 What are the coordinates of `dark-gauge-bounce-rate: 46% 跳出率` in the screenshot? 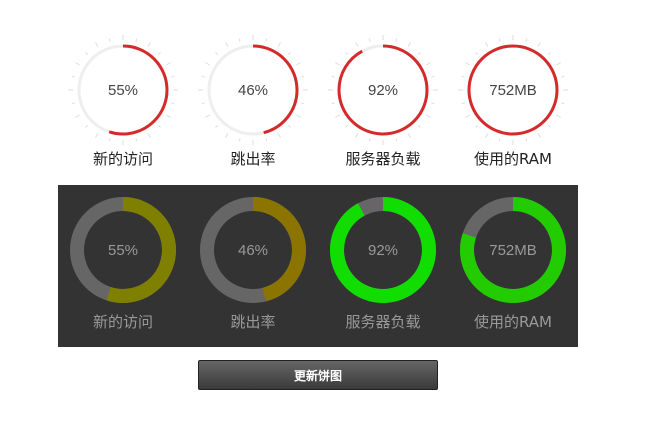 It's located at (253, 262).